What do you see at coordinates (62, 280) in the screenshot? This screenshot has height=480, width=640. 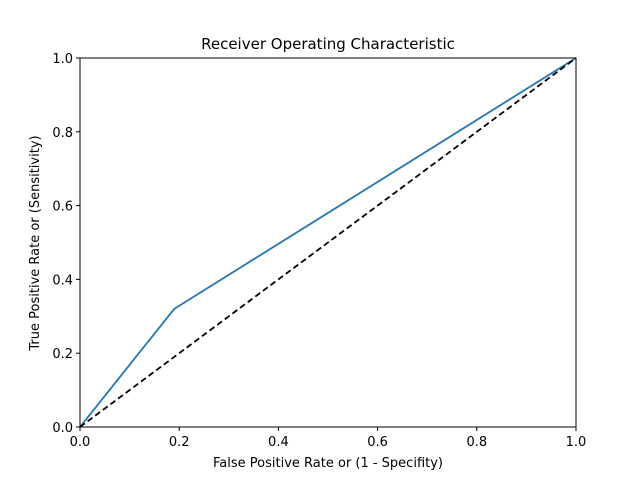 I see `y-tick-label: 0.4` at bounding box center [62, 280].